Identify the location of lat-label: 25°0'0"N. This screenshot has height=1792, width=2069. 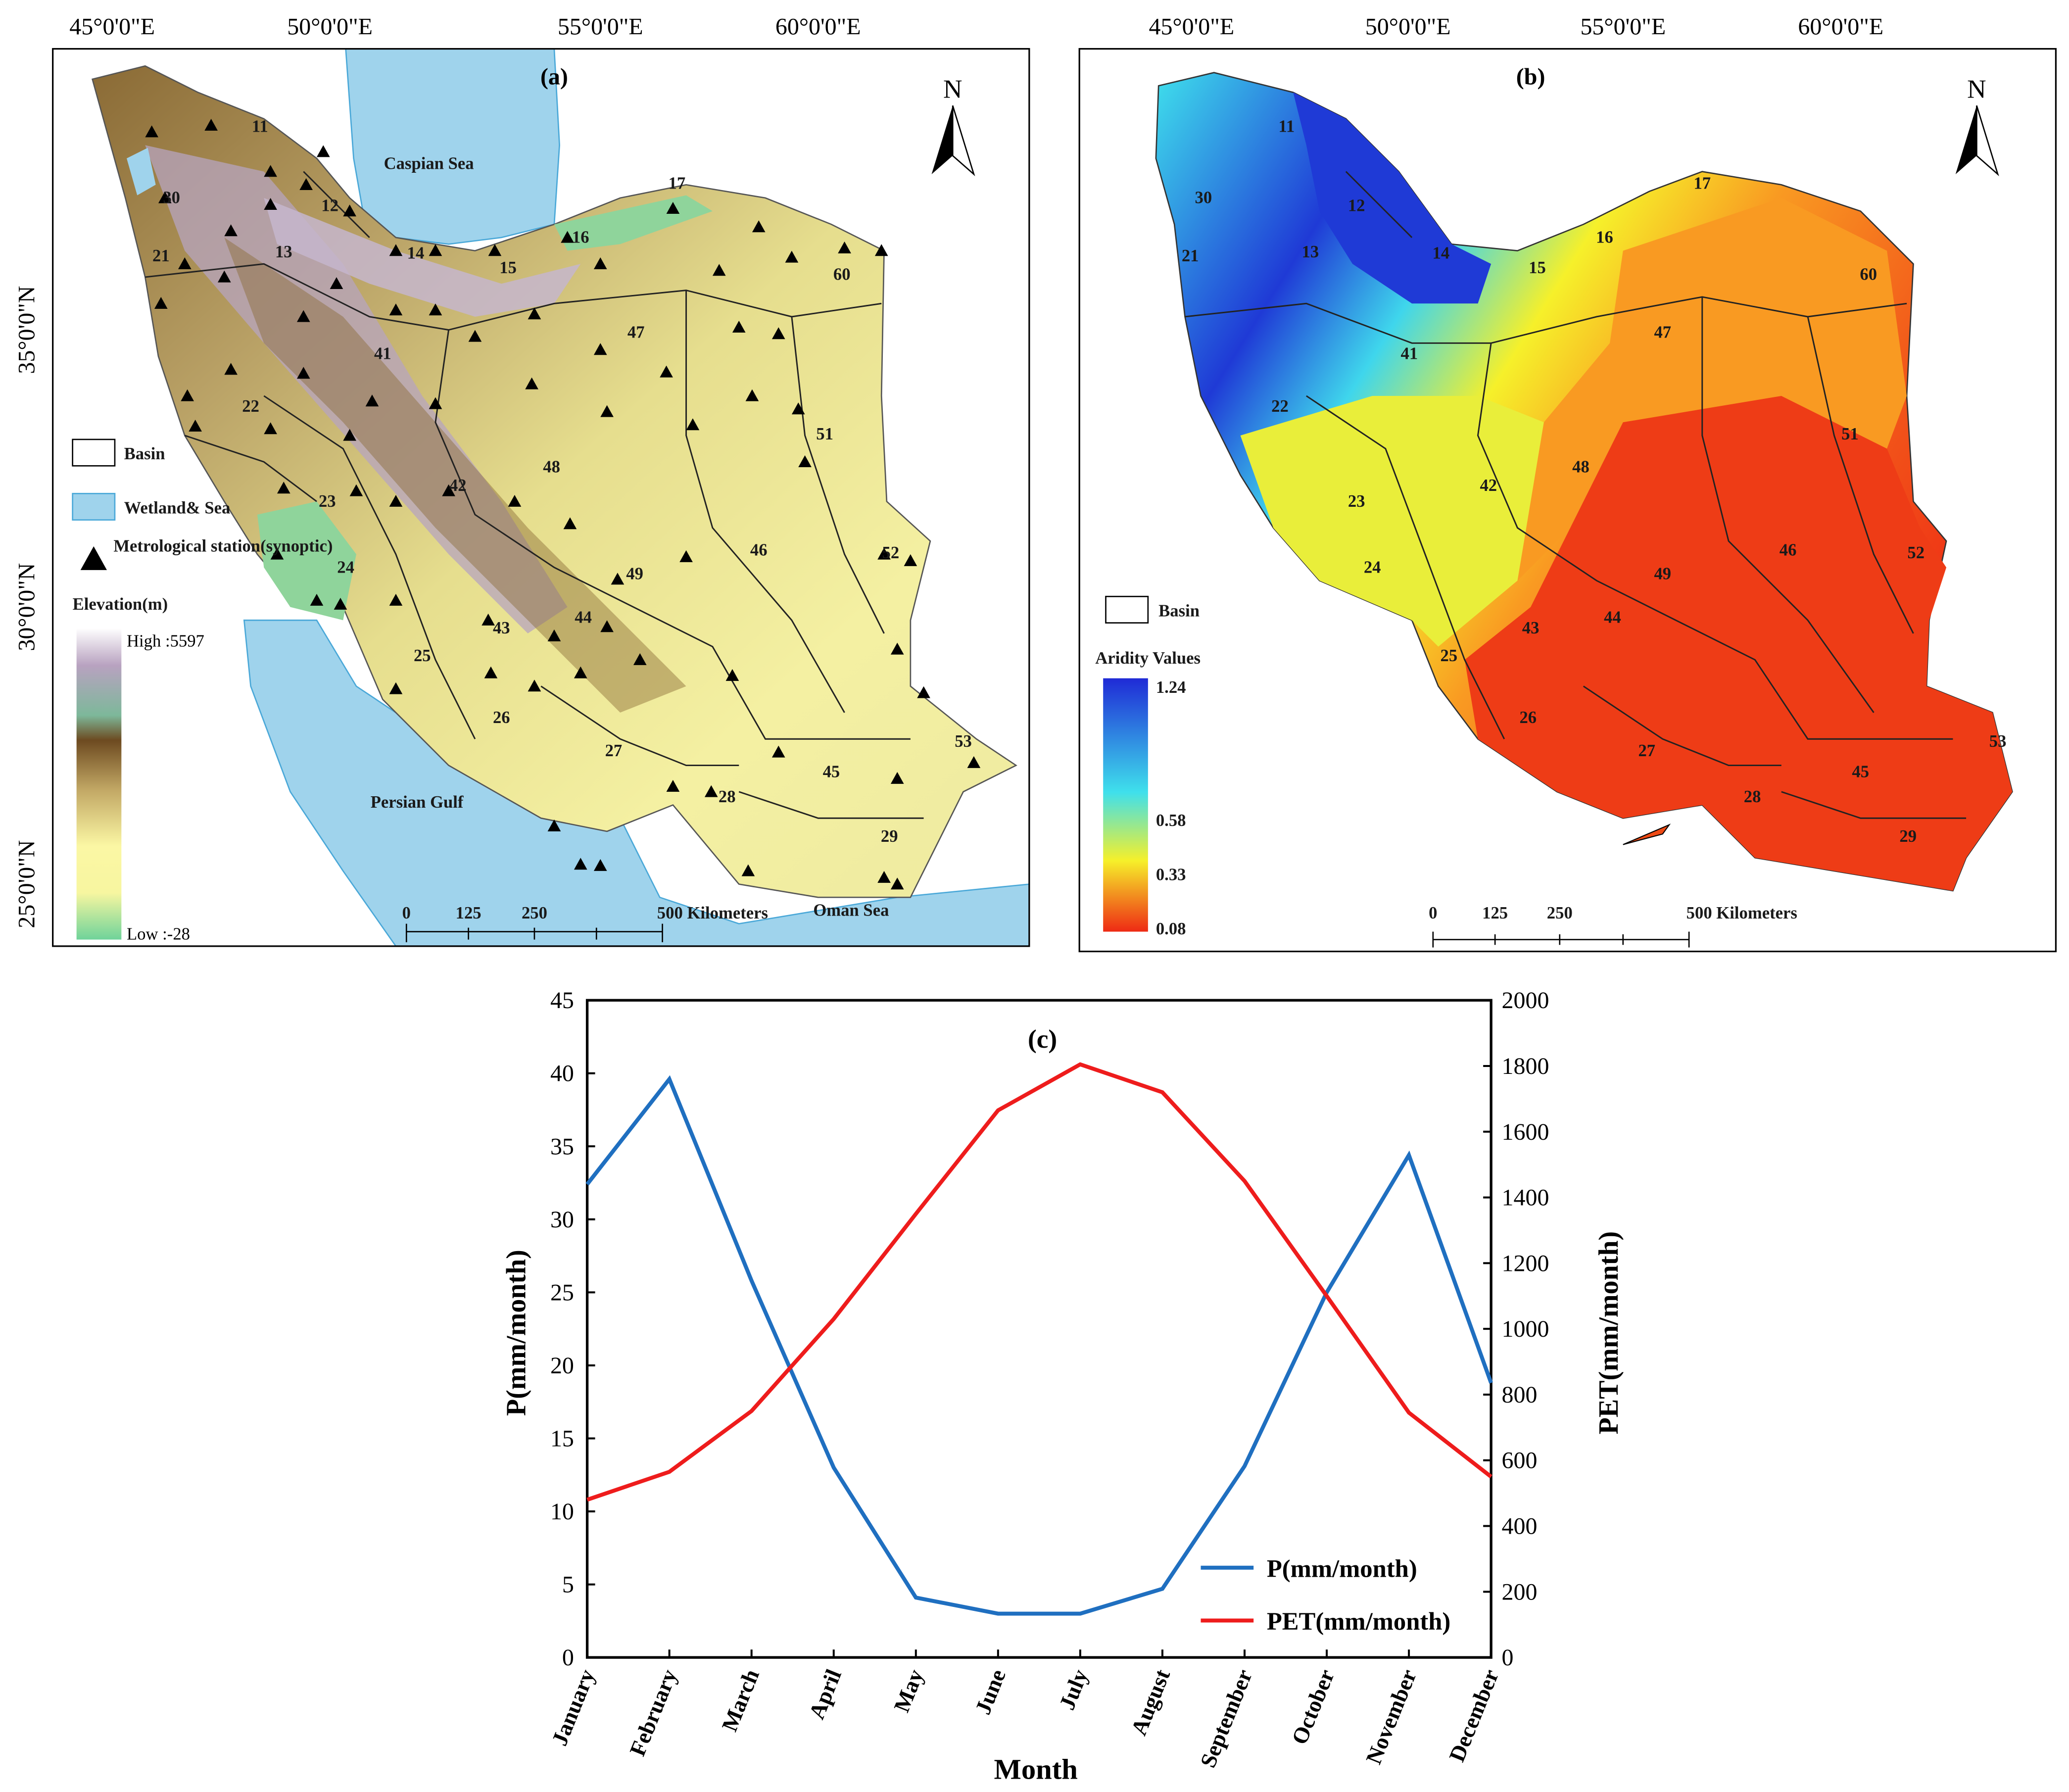
(26, 884).